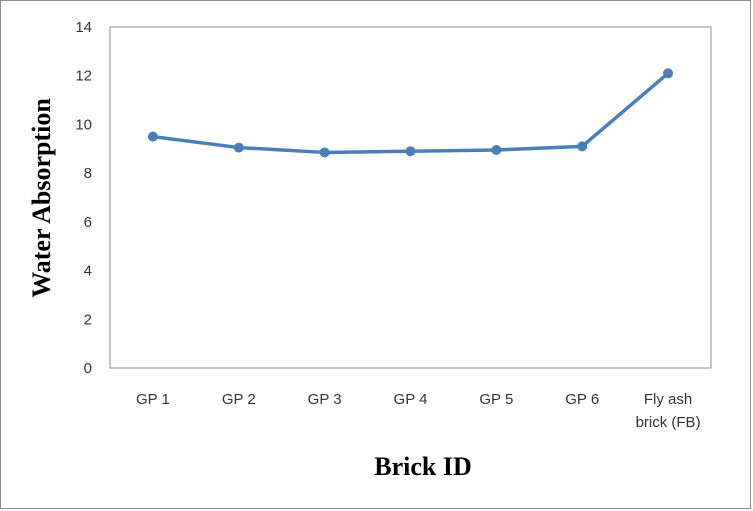  I want to click on series-line, so click(411, 113).